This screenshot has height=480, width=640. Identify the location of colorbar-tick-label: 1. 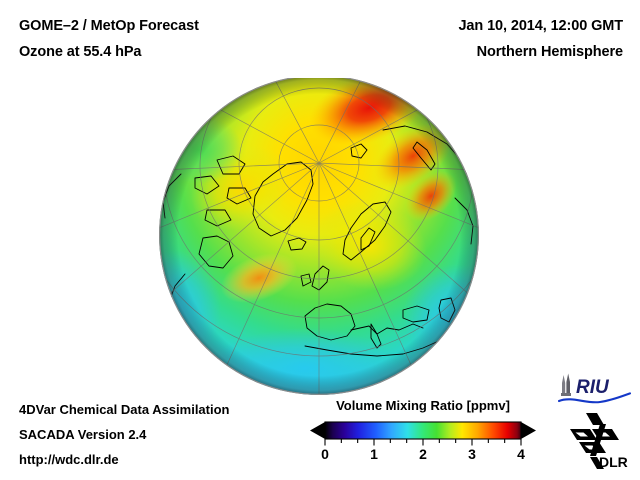
(374, 454).